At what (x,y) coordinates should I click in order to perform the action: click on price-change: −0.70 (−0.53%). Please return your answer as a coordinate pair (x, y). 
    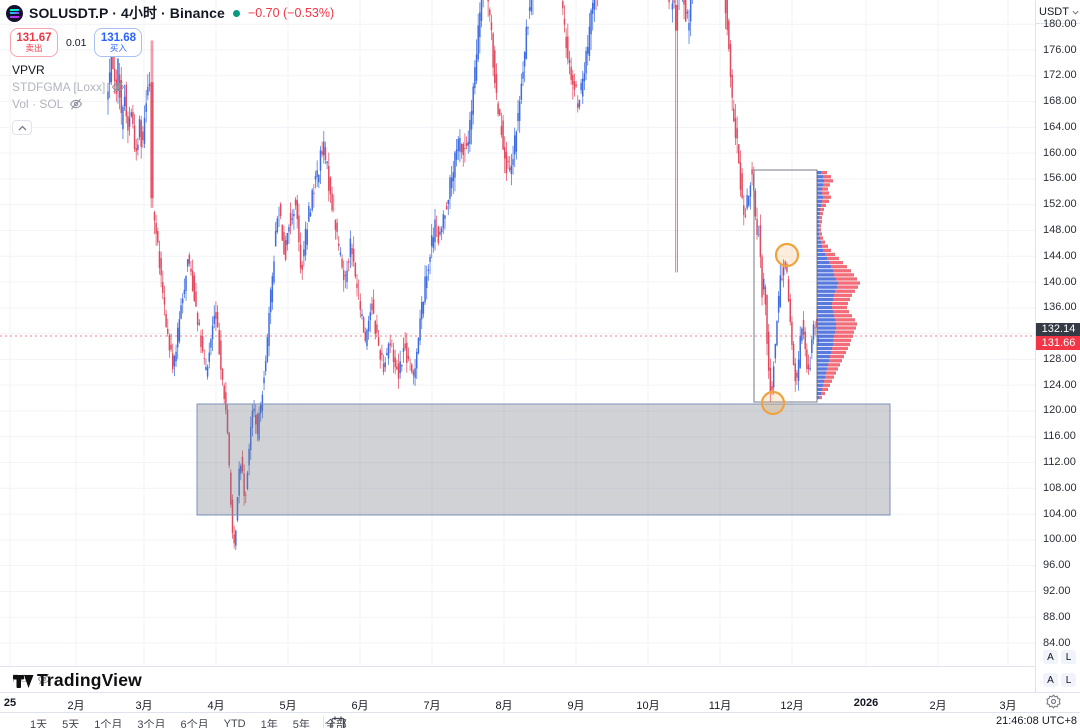
    Looking at the image, I should click on (291, 13).